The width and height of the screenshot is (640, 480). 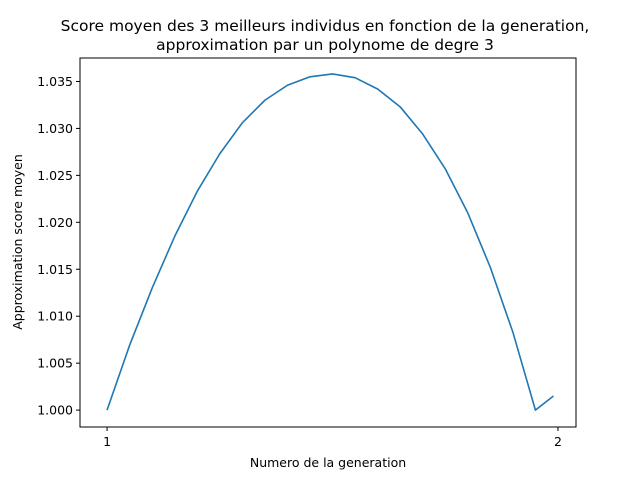 I want to click on y-tick-label: 1.015, so click(x=55, y=269).